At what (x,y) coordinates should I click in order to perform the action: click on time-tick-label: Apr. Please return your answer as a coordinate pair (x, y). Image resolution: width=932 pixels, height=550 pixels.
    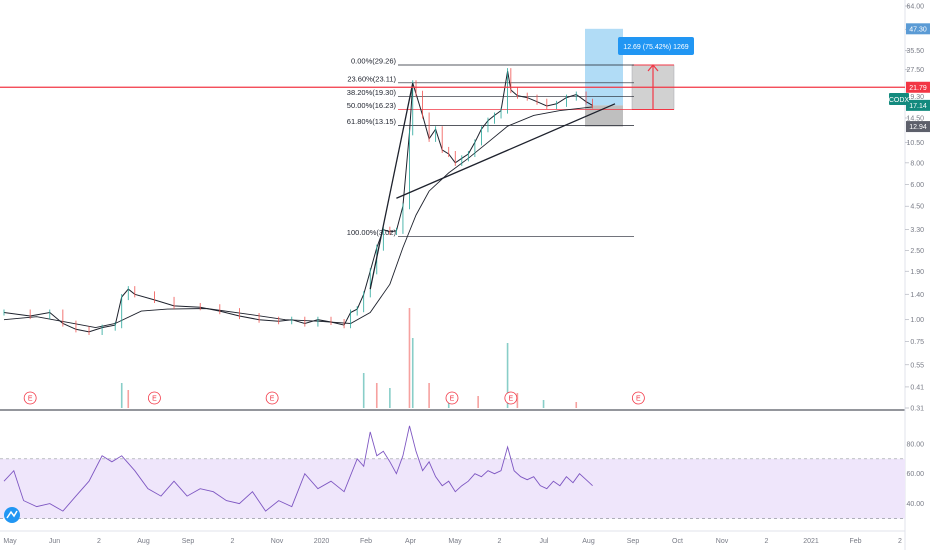
    Looking at the image, I should click on (411, 541).